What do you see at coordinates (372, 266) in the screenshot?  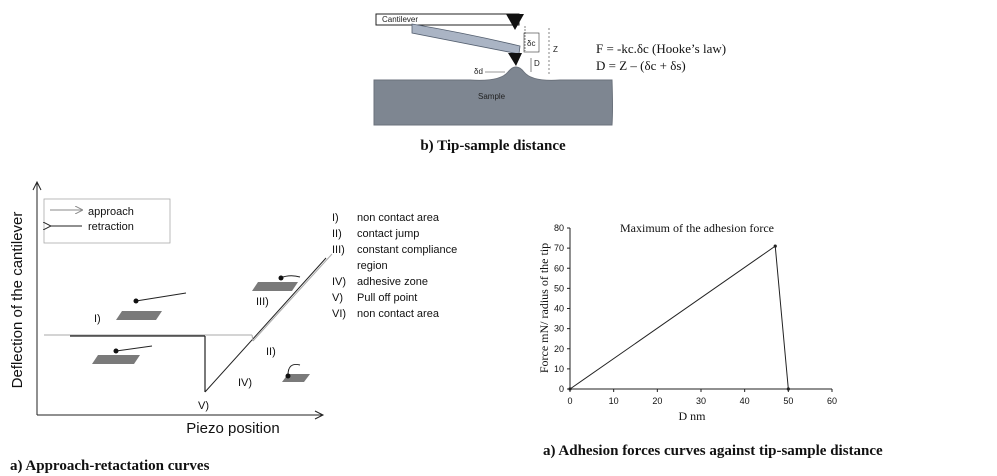 I see `key-text-4: region` at bounding box center [372, 266].